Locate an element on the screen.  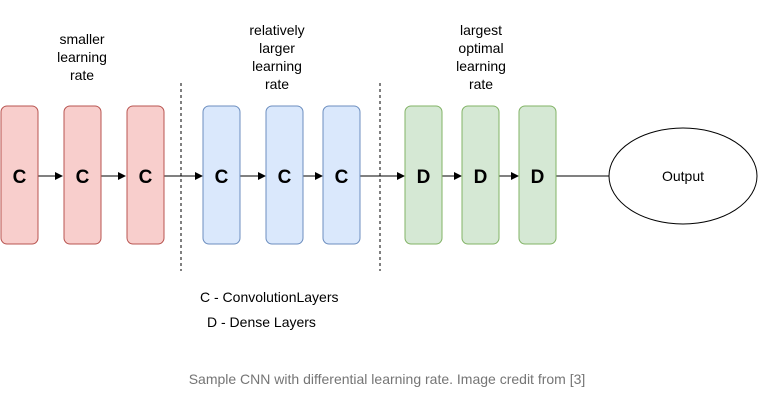
layer-group-2: C C C is located at coordinates (281, 175).